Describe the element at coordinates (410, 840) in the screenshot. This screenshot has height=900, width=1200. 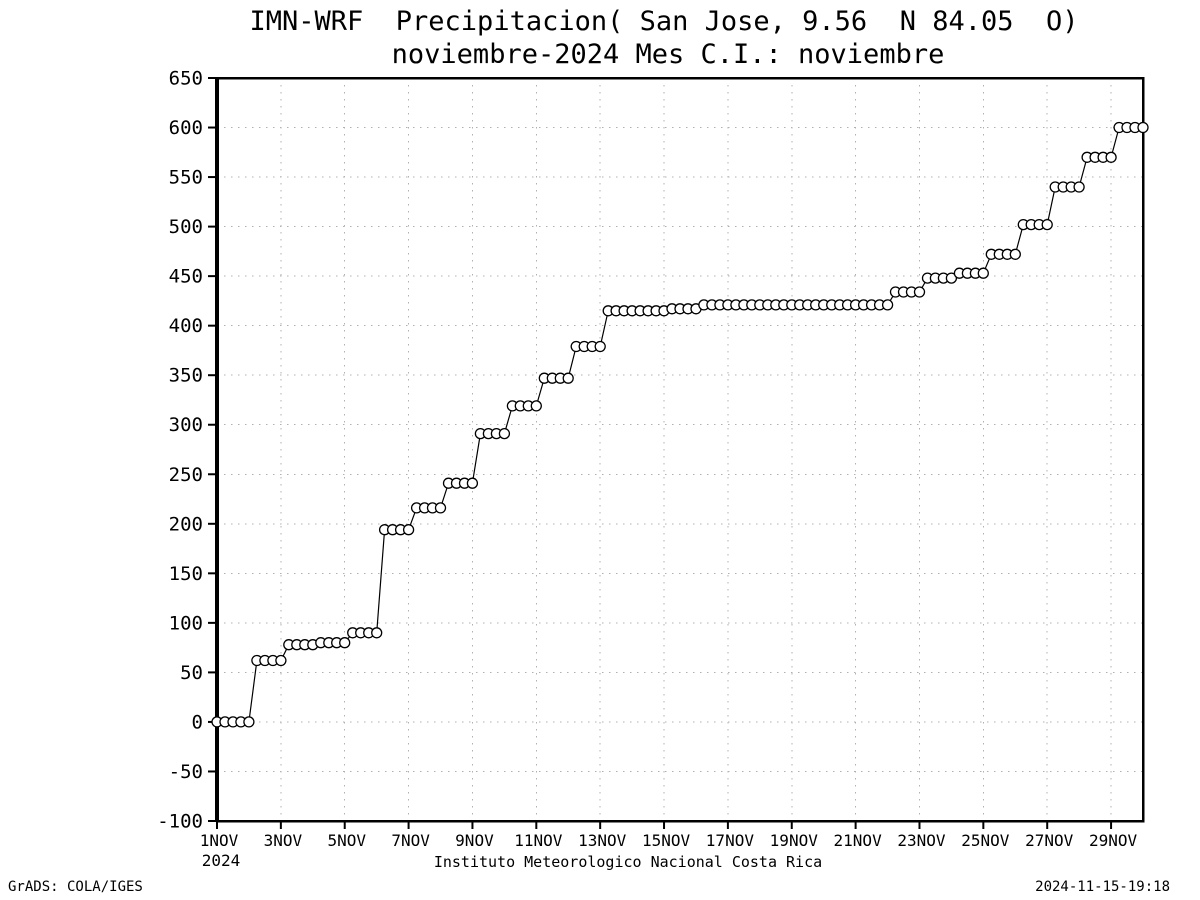
I see `x-tick-label: 7NOV` at that location.